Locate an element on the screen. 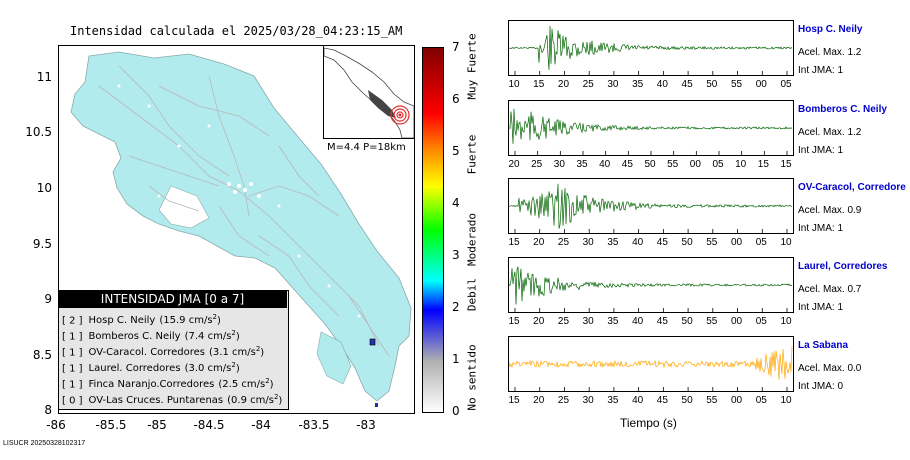  inset-map is located at coordinates (369, 92).